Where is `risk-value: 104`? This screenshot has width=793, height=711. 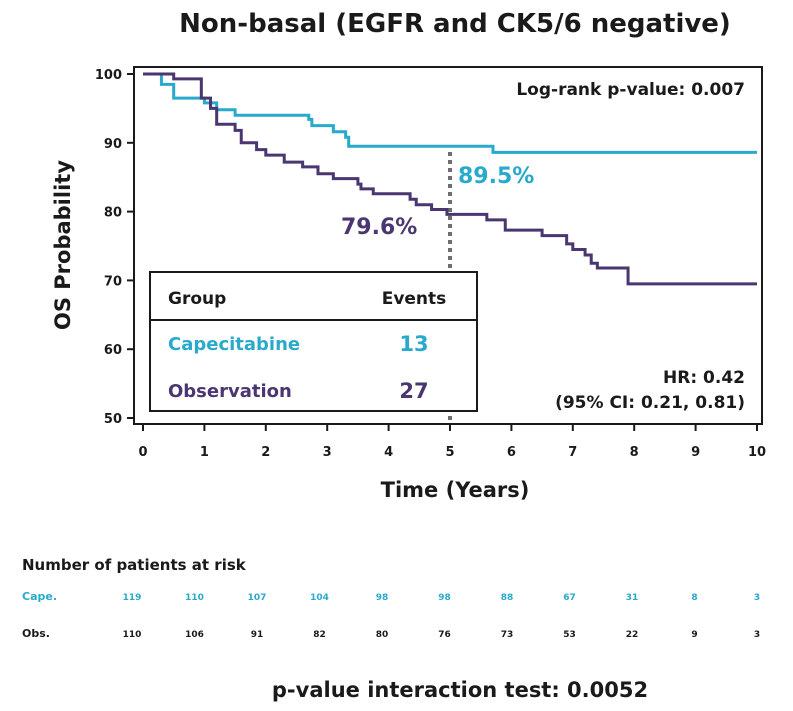 risk-value: 104 is located at coordinates (319, 598).